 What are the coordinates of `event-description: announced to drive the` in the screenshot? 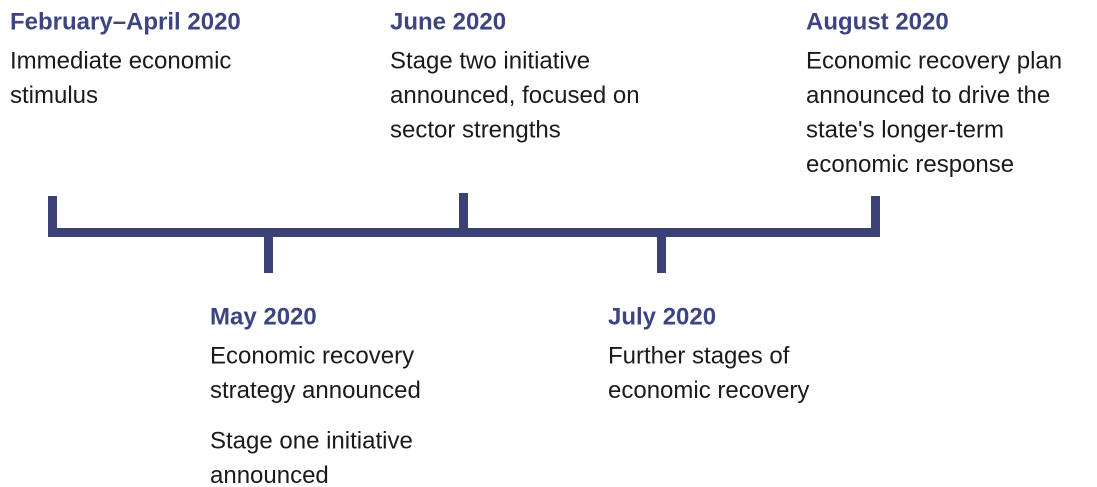 It's located at (928, 95).